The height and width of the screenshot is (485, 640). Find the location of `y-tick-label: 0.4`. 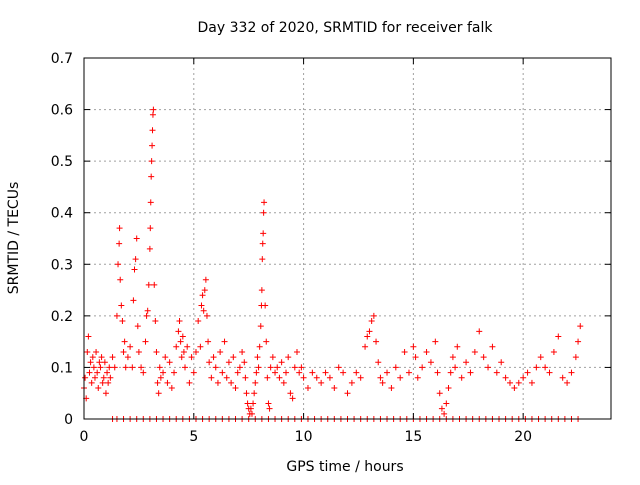

y-tick-label: 0.4 is located at coordinates (62, 214).